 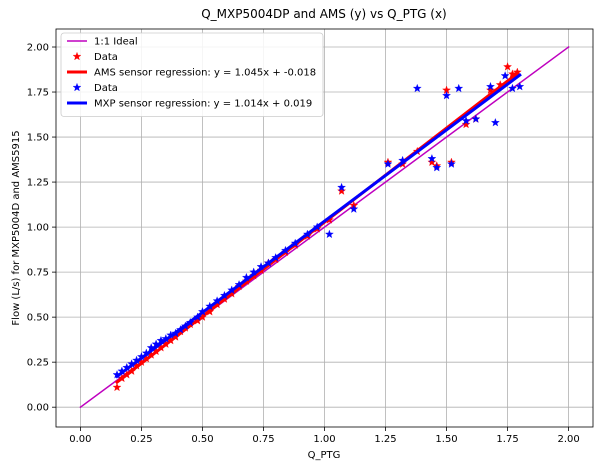 What do you see at coordinates (38, 48) in the screenshot?
I see `y-tick-label: 2.00` at bounding box center [38, 48].